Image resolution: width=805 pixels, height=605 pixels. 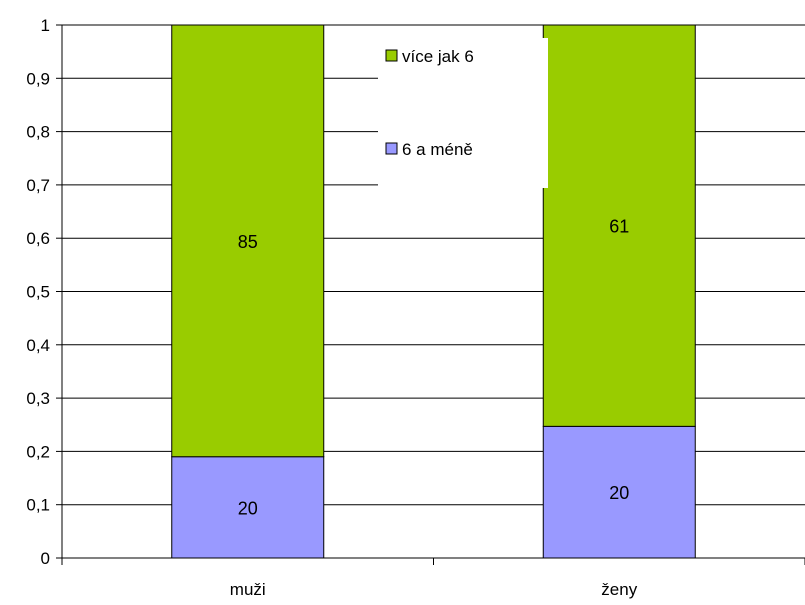 What do you see at coordinates (437, 149) in the screenshot?
I see `legend-label: 6 a méně` at bounding box center [437, 149].